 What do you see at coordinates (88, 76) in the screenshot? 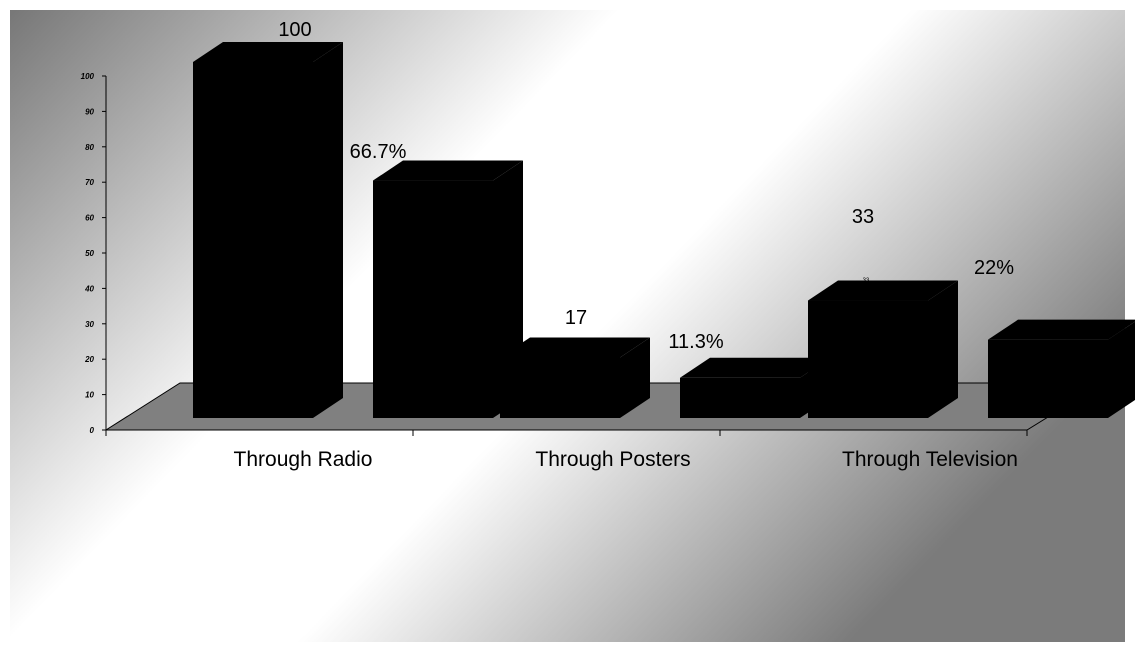
I see `y-tick-label: 100` at bounding box center [88, 76].